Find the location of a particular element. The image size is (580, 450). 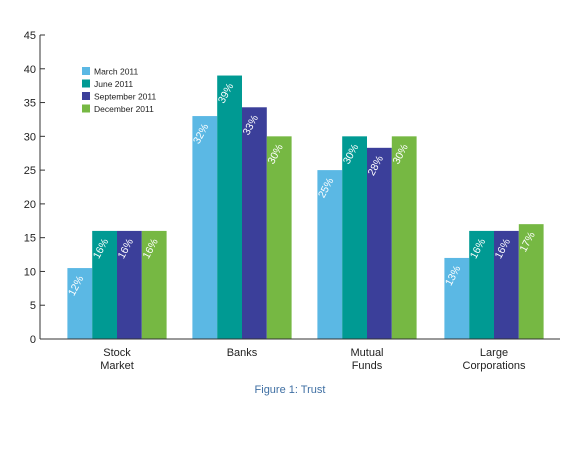

legend-label: December 2011 is located at coordinates (124, 109).